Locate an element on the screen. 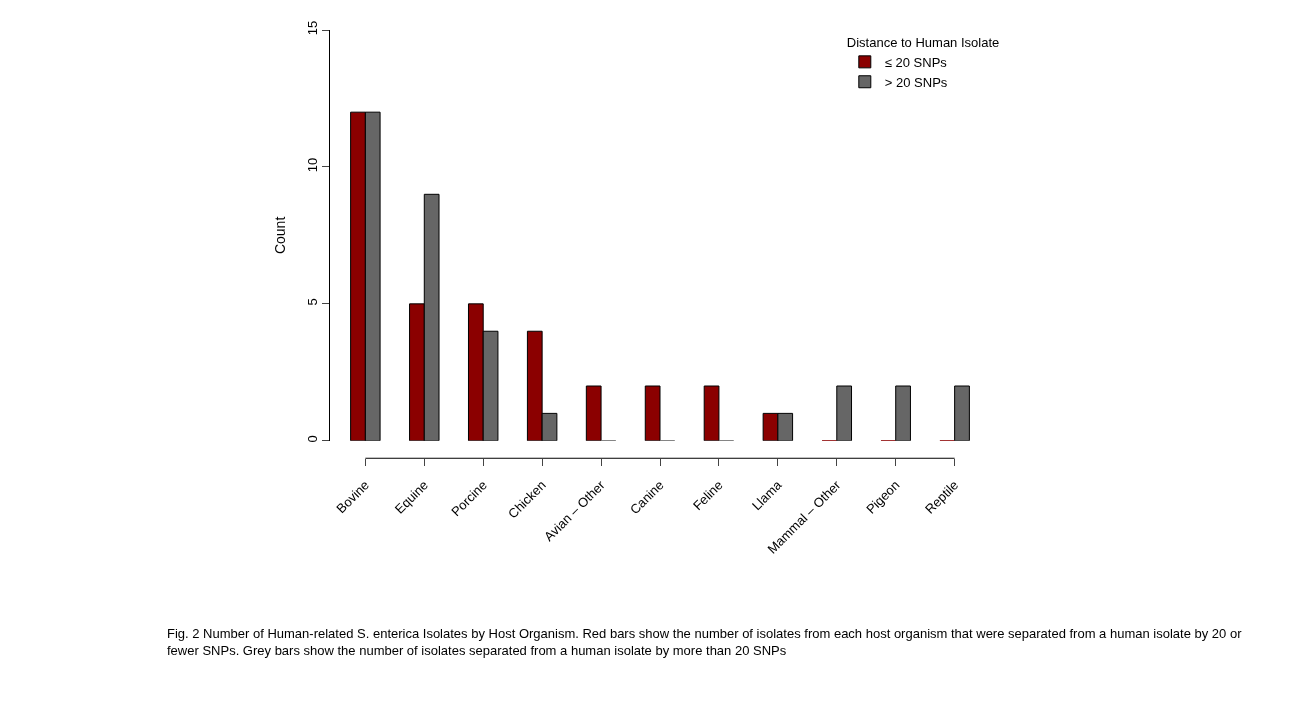 The width and height of the screenshot is (1290, 717). y-tick-label: 5 is located at coordinates (312, 302).